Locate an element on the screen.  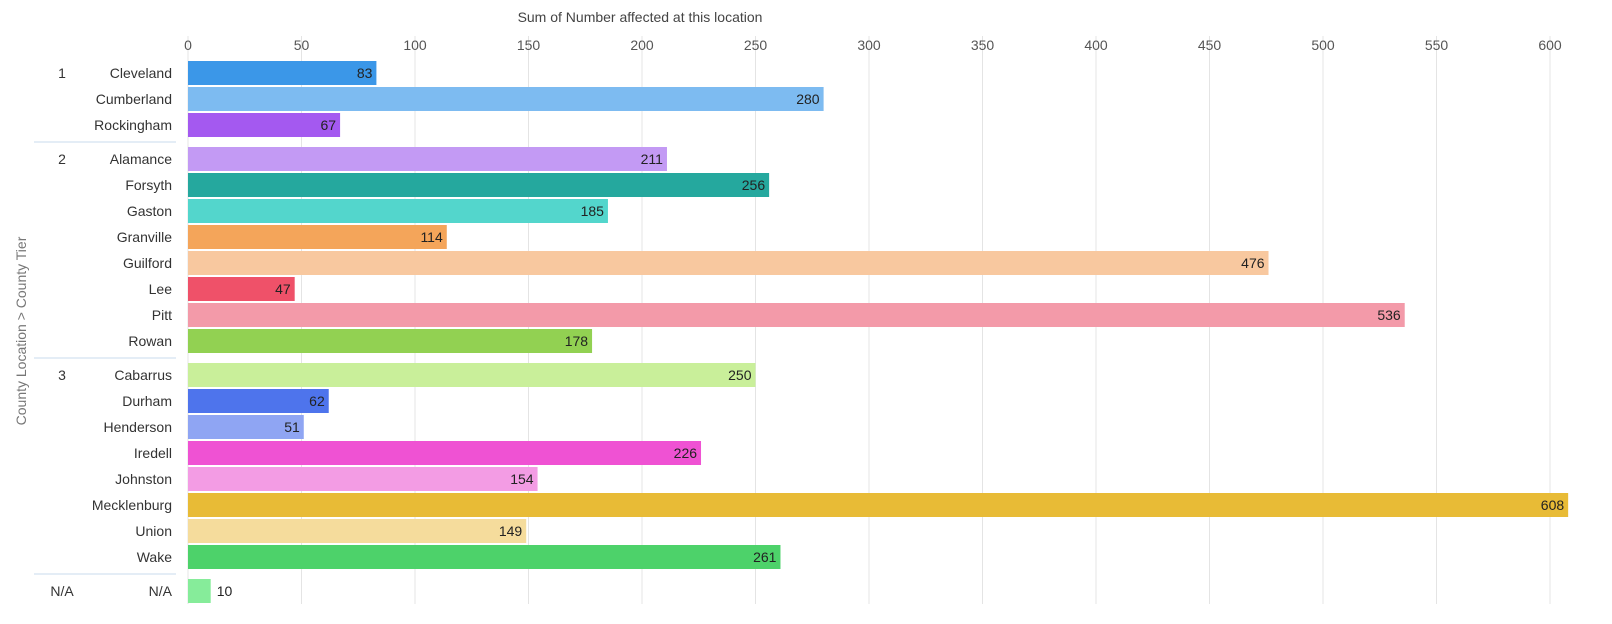
data-label: 608 is located at coordinates (1553, 505).